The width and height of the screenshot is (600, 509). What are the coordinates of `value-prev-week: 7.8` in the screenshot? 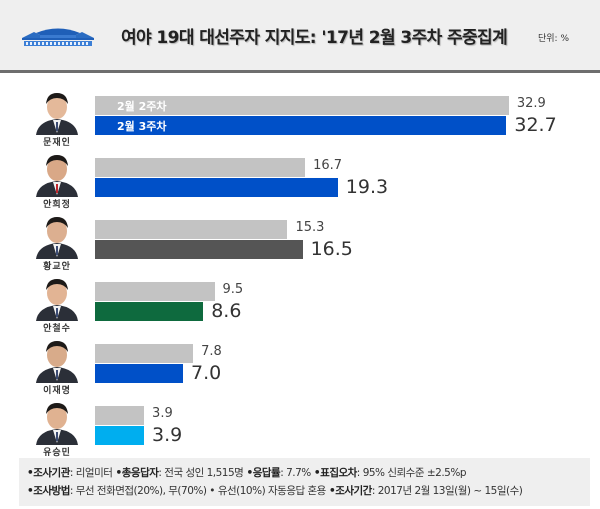 It's located at (211, 351).